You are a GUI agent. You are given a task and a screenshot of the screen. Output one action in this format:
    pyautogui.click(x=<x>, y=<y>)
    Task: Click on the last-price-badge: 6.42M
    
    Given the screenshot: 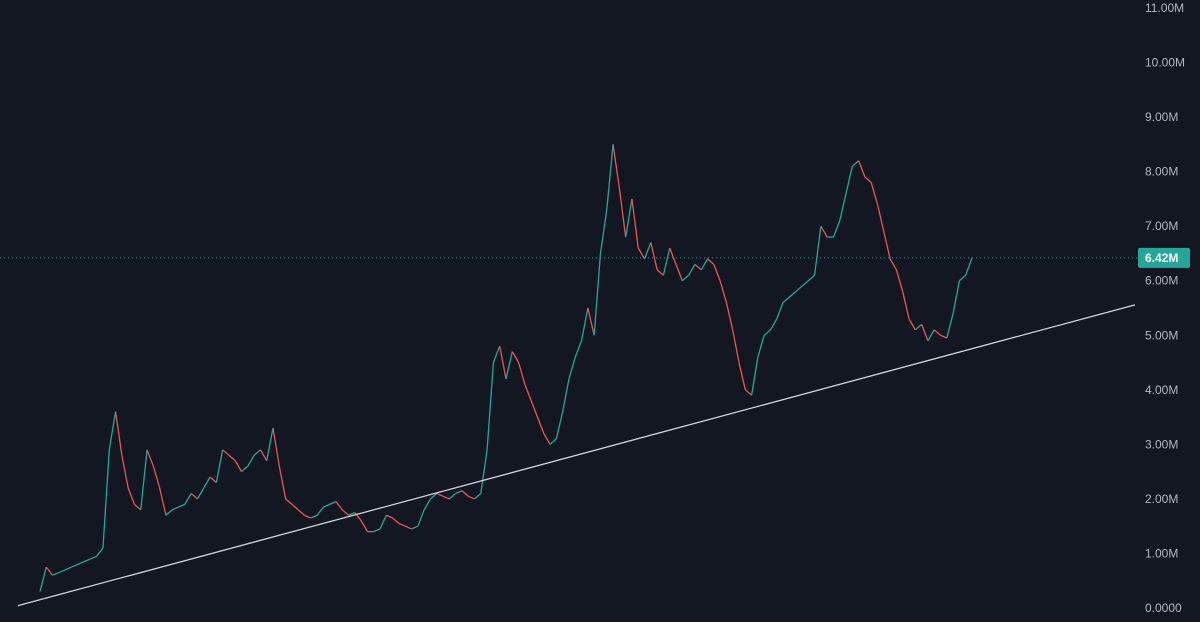 What is the action you would take?
    pyautogui.click(x=1164, y=257)
    